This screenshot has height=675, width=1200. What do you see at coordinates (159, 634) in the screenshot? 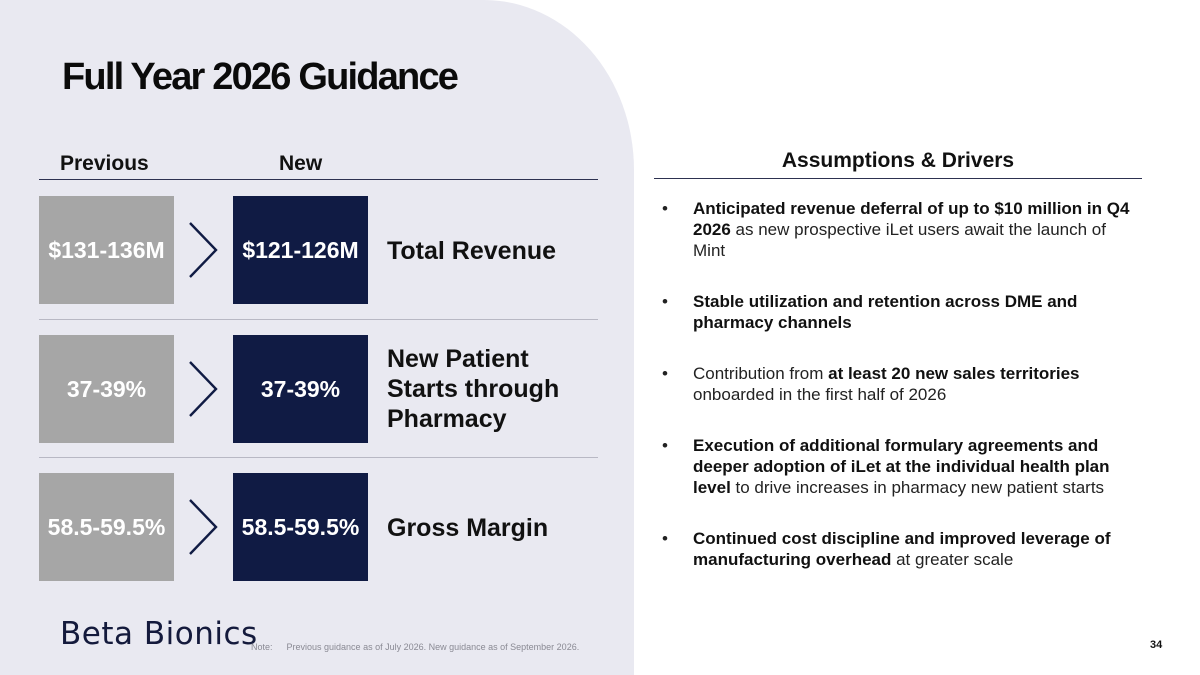
I see `company-logo: Beta Bionics` at bounding box center [159, 634].